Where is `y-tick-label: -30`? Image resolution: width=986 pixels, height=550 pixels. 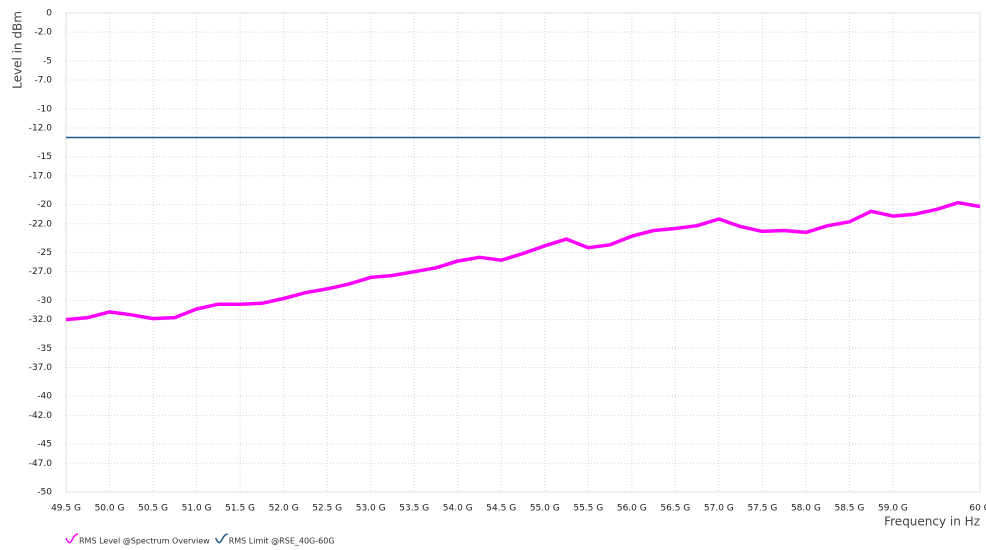 y-tick-label: -30 is located at coordinates (44, 301).